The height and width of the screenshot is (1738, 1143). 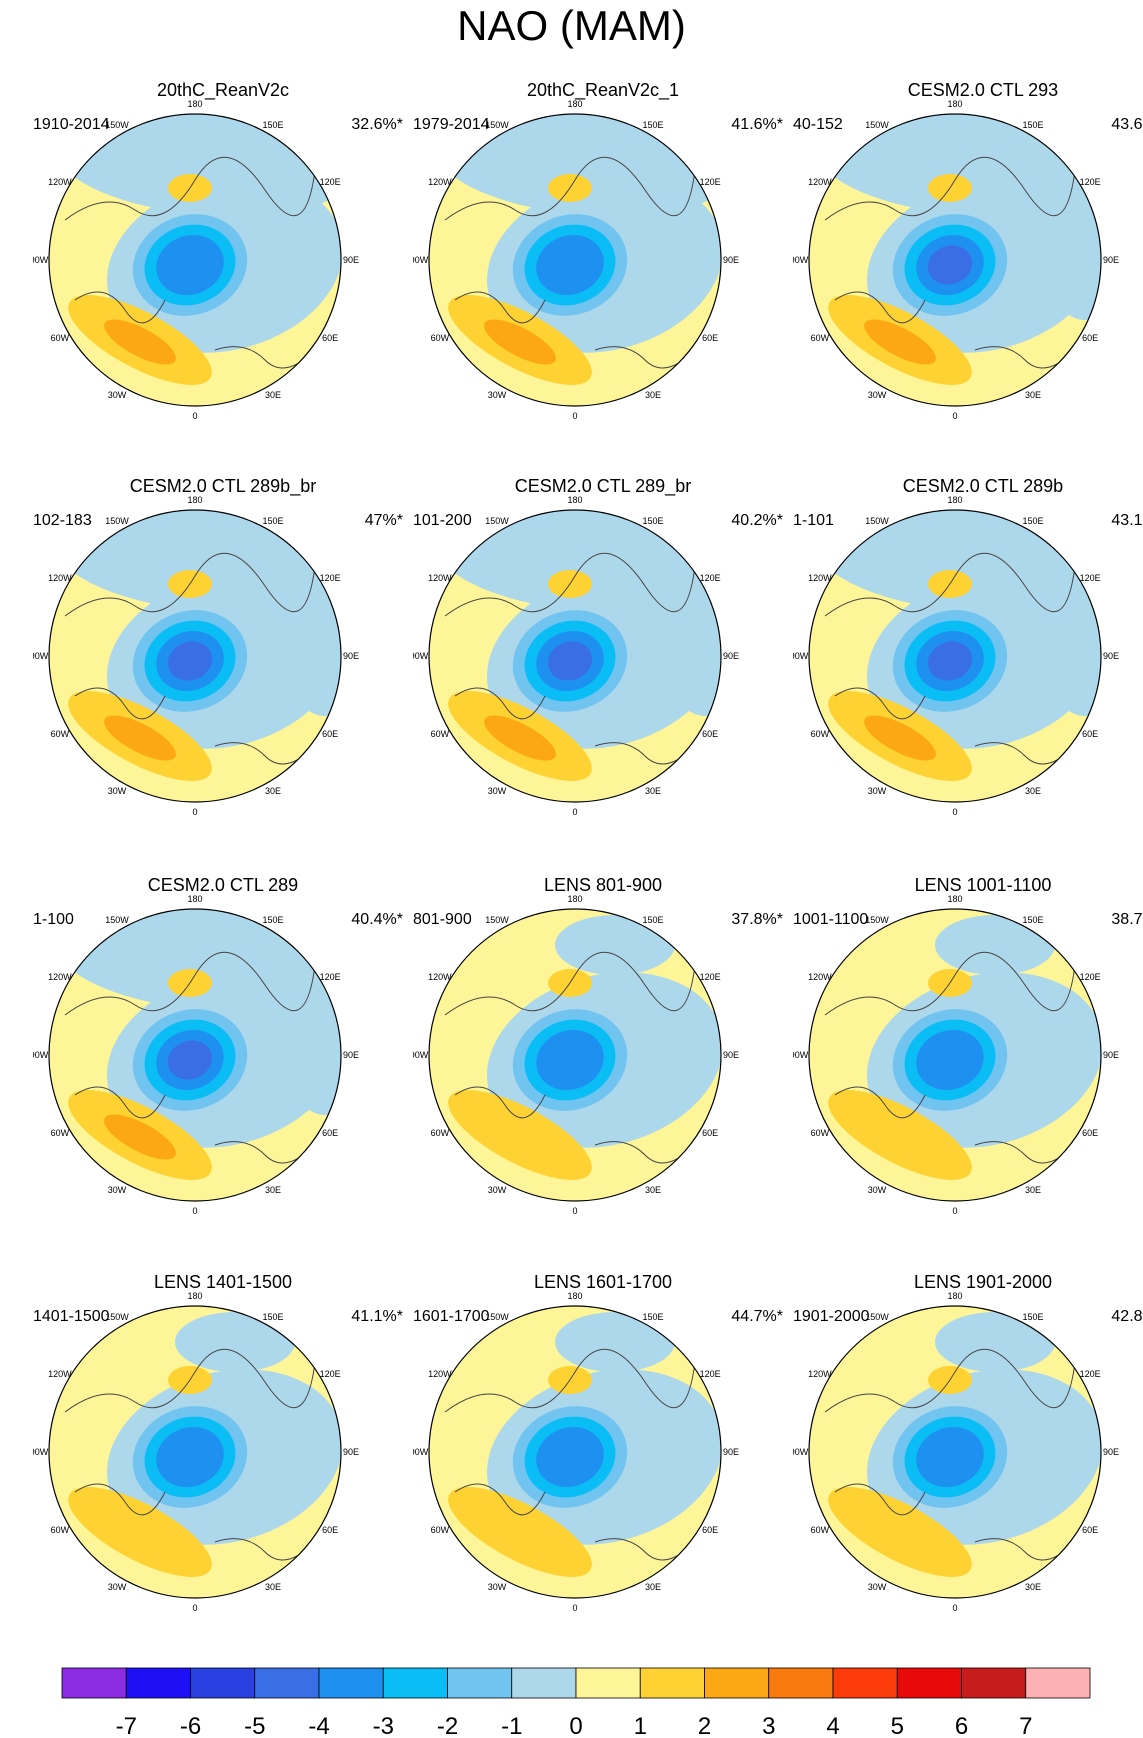 What do you see at coordinates (451, 124) in the screenshot?
I see `panel-period: 1979-2014` at bounding box center [451, 124].